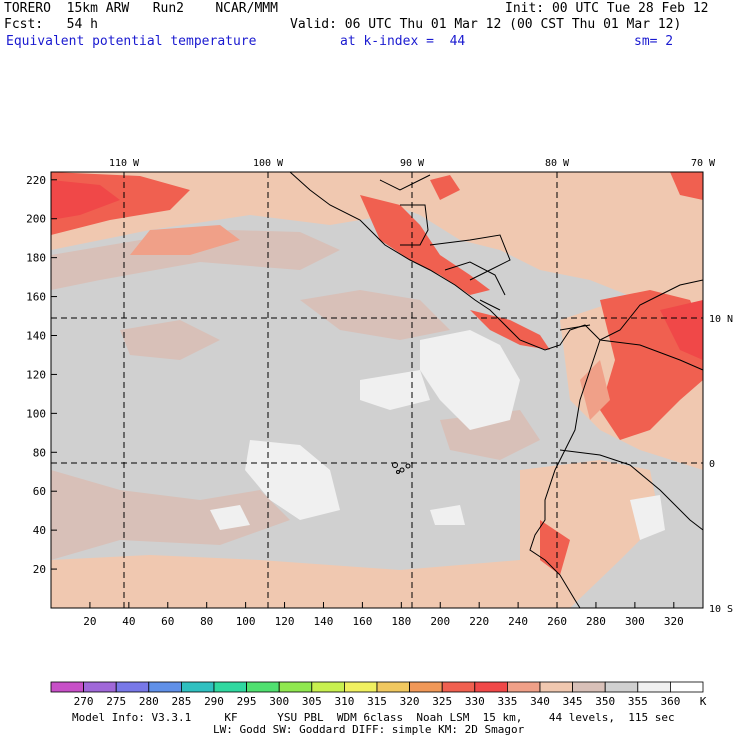 The height and width of the screenshot is (740, 740). What do you see at coordinates (128, 621) in the screenshot?
I see `x-tick-label: 40` at bounding box center [128, 621].